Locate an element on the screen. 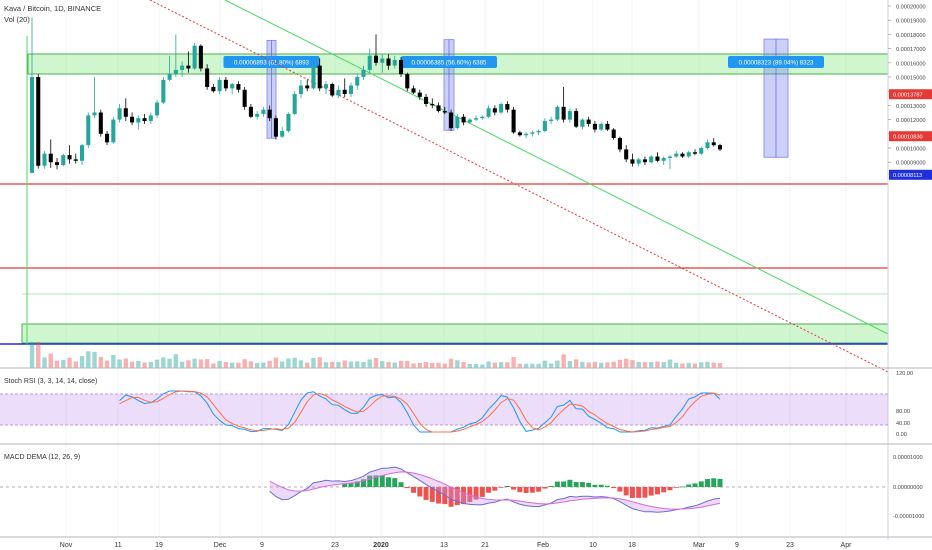 This screenshot has height=550, width=932. measurement-box: 0.00008323 (89.04%) 8323 is located at coordinates (776, 98).